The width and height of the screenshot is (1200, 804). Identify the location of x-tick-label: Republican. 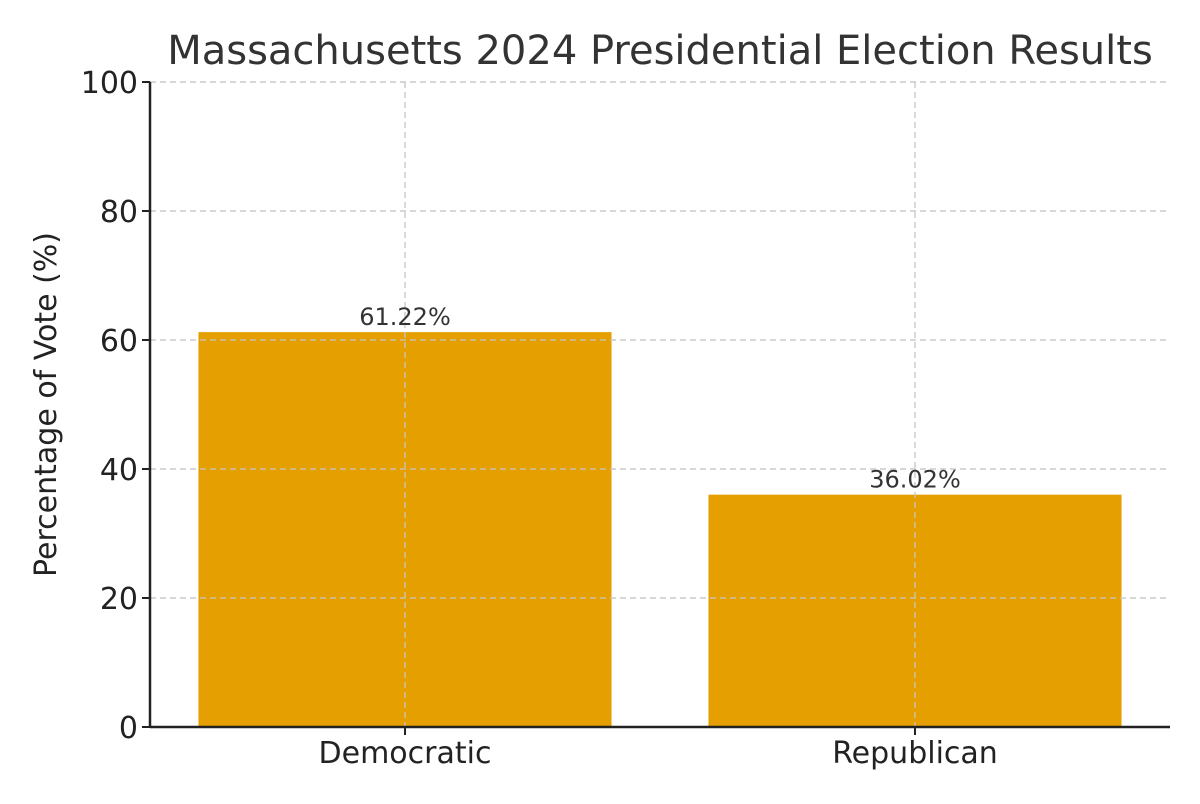
(915, 753).